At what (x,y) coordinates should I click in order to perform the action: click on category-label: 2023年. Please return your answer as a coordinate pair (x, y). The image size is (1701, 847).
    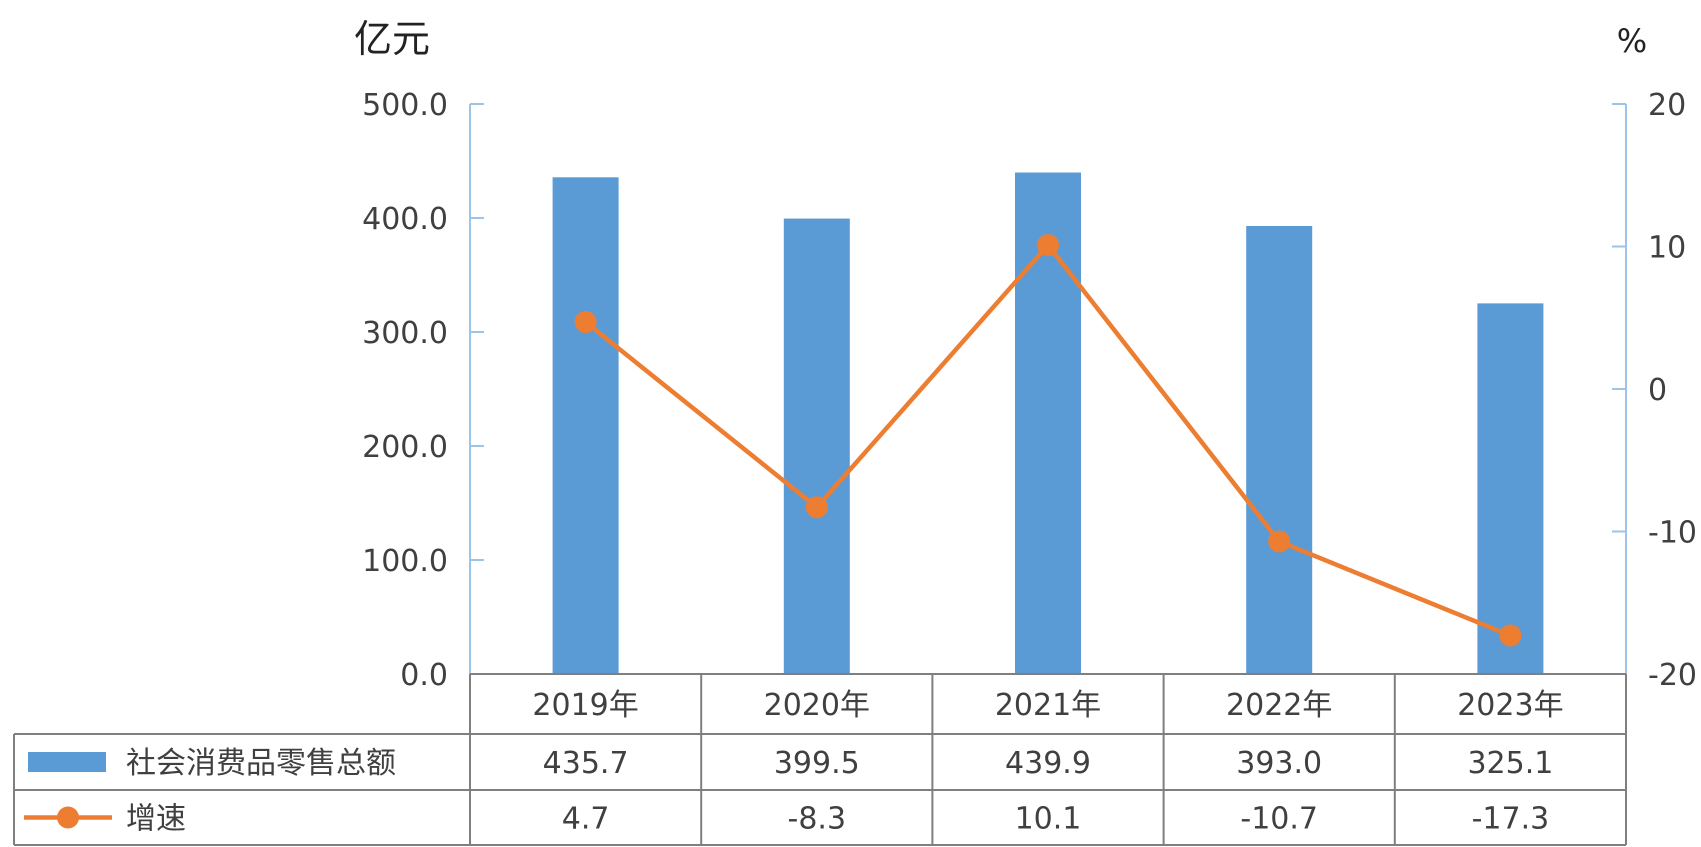
    Looking at the image, I should click on (1510, 705).